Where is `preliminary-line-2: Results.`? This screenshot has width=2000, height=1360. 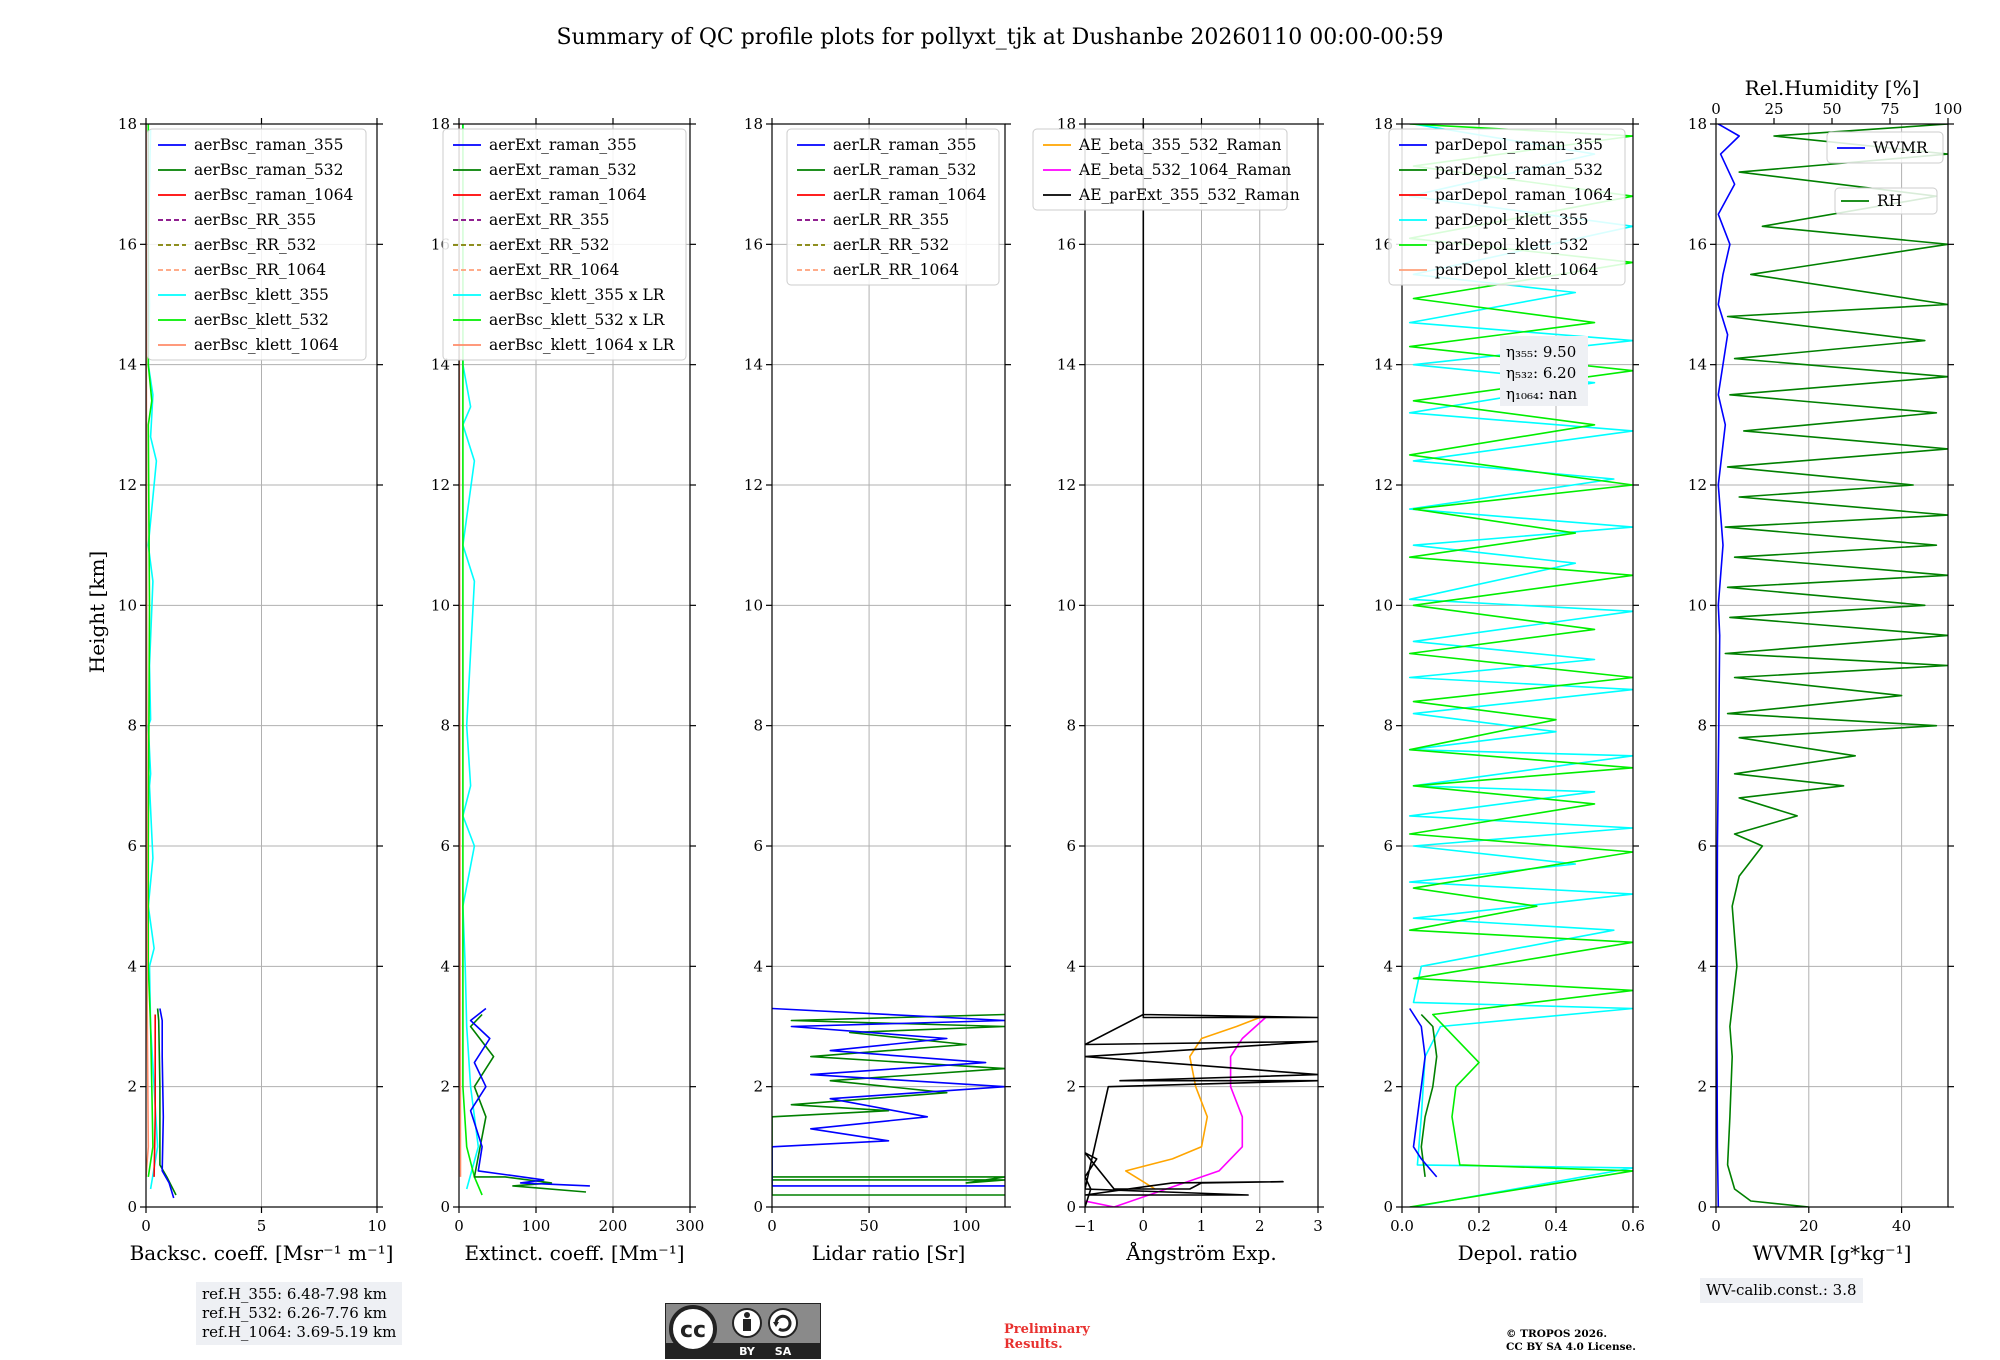
preliminary-line-2: Results. is located at coordinates (1033, 1344).